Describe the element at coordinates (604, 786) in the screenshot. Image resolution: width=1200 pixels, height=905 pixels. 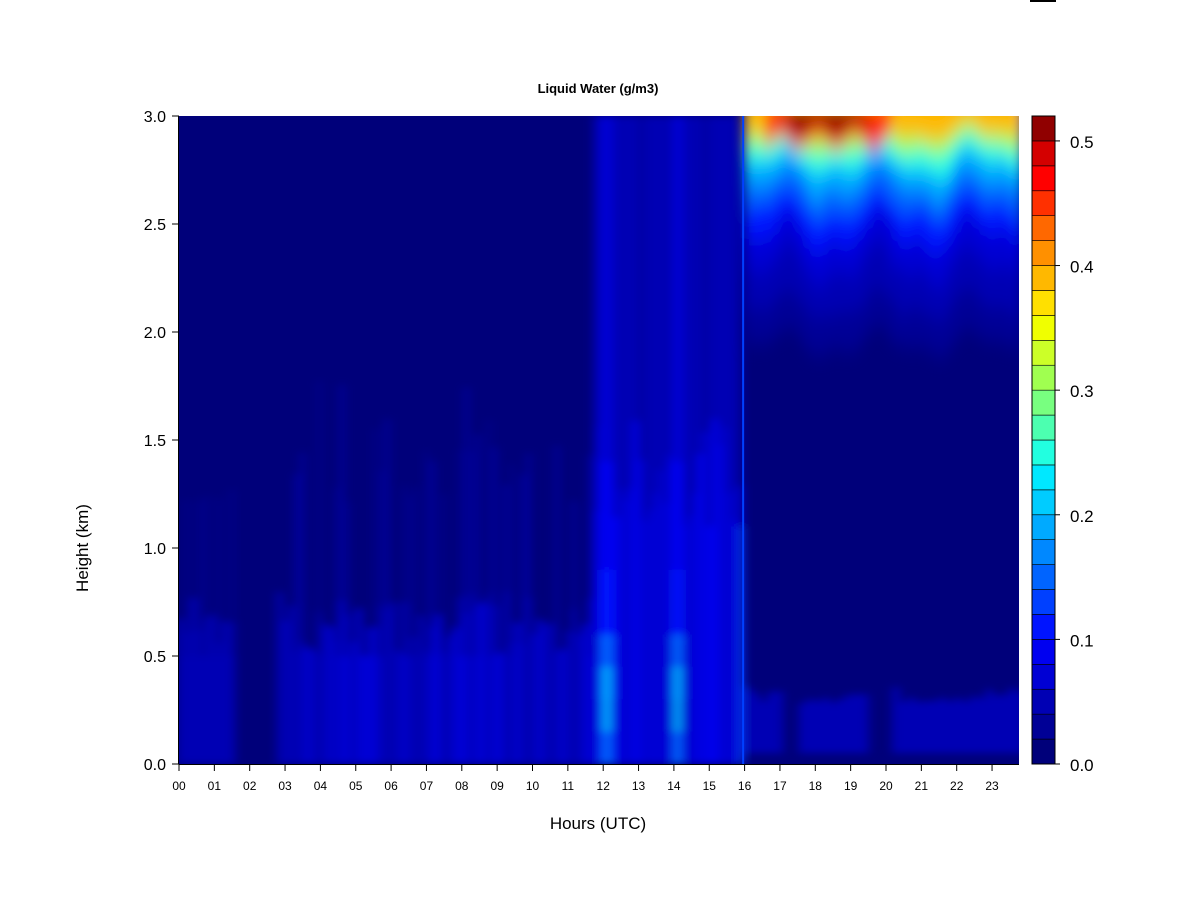
I see `x-tick-label: 12` at that location.